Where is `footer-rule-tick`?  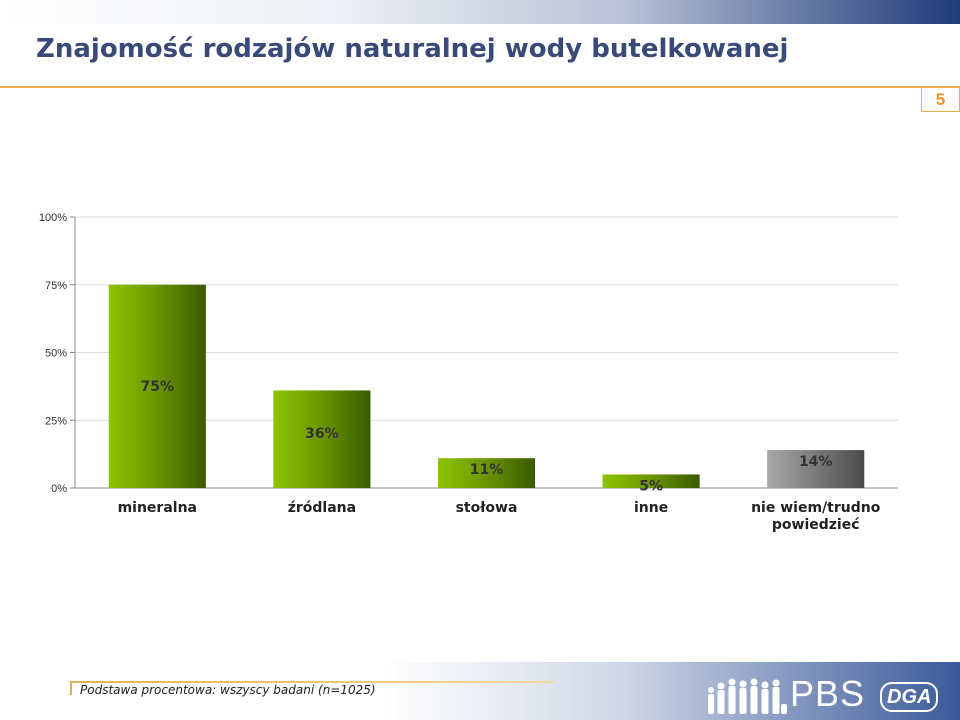 footer-rule-tick is located at coordinates (71, 688).